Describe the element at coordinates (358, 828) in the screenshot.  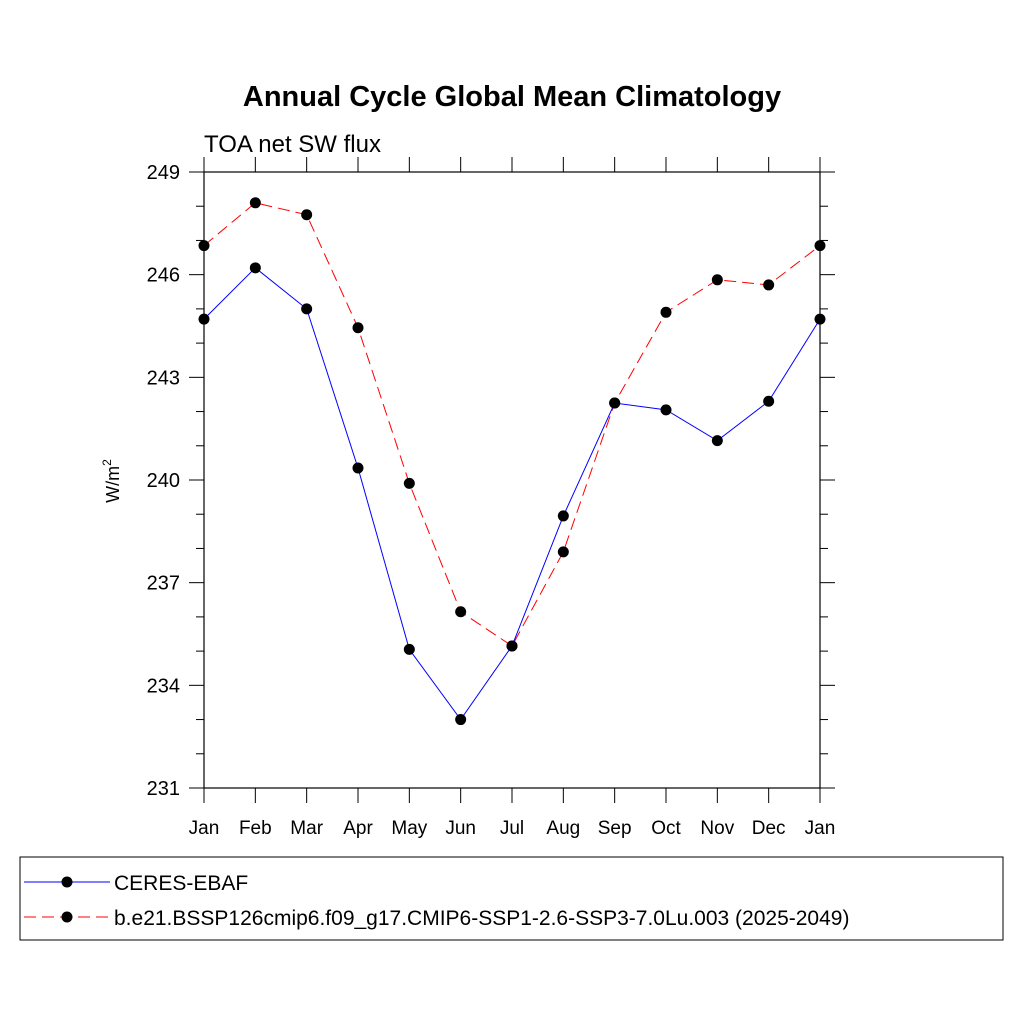
I see `x-tick-label: Apr` at that location.